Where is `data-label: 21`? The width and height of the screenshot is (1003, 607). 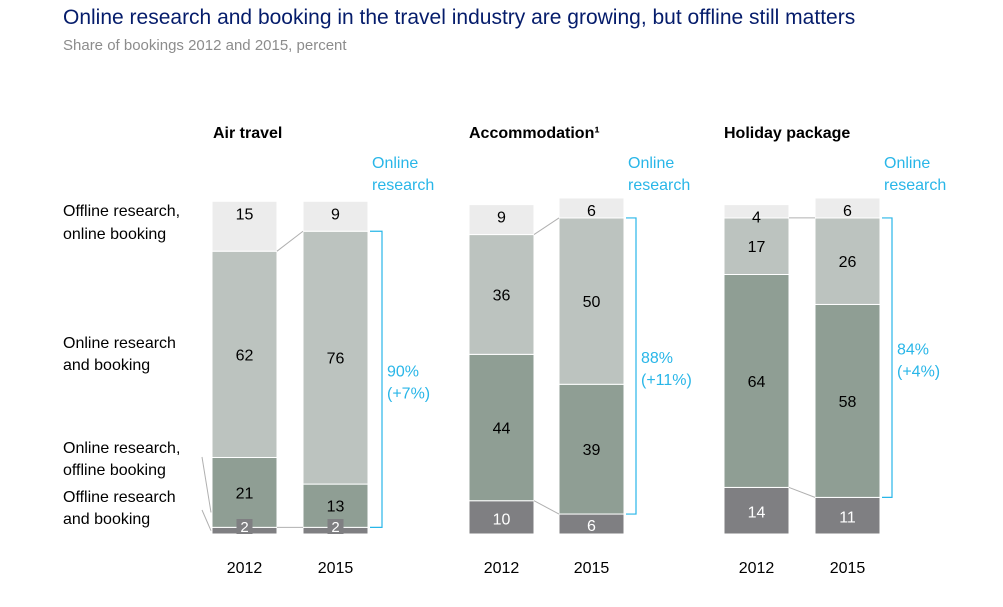
data-label: 21 is located at coordinates (245, 493).